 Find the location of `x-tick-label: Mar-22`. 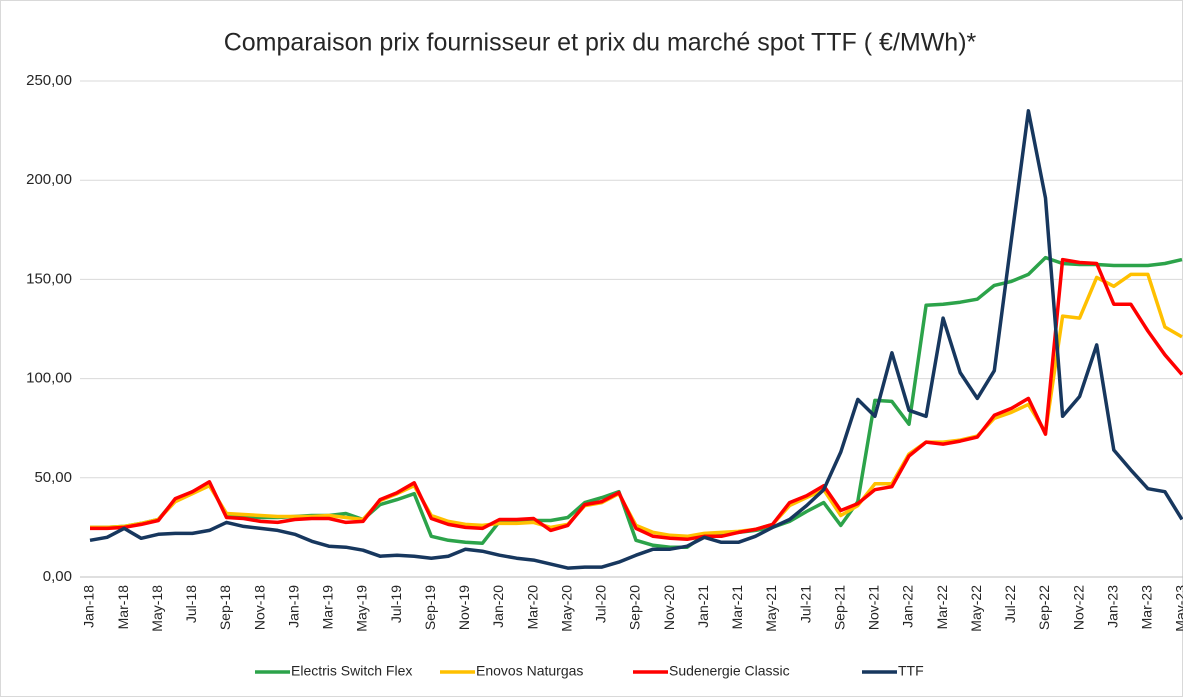

x-tick-label: Mar-22 is located at coordinates (942, 607).